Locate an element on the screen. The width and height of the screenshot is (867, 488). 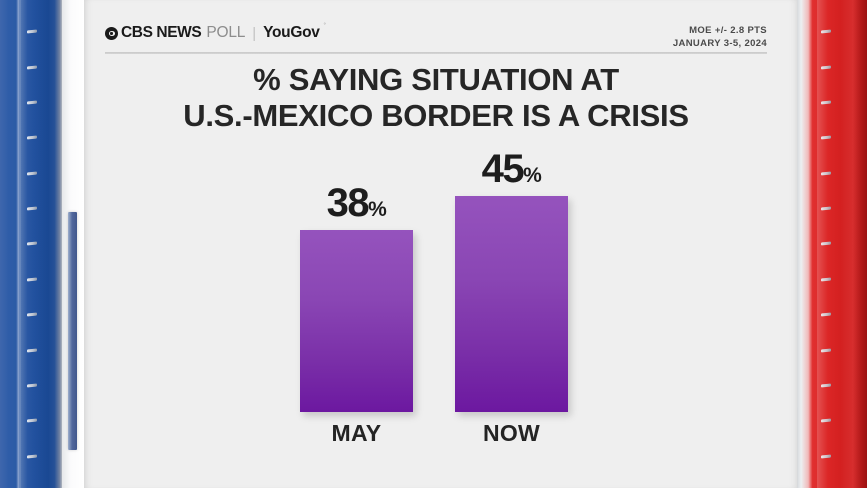
poll-dates: JANUARY 3-5, 2024 is located at coordinates (719, 43).